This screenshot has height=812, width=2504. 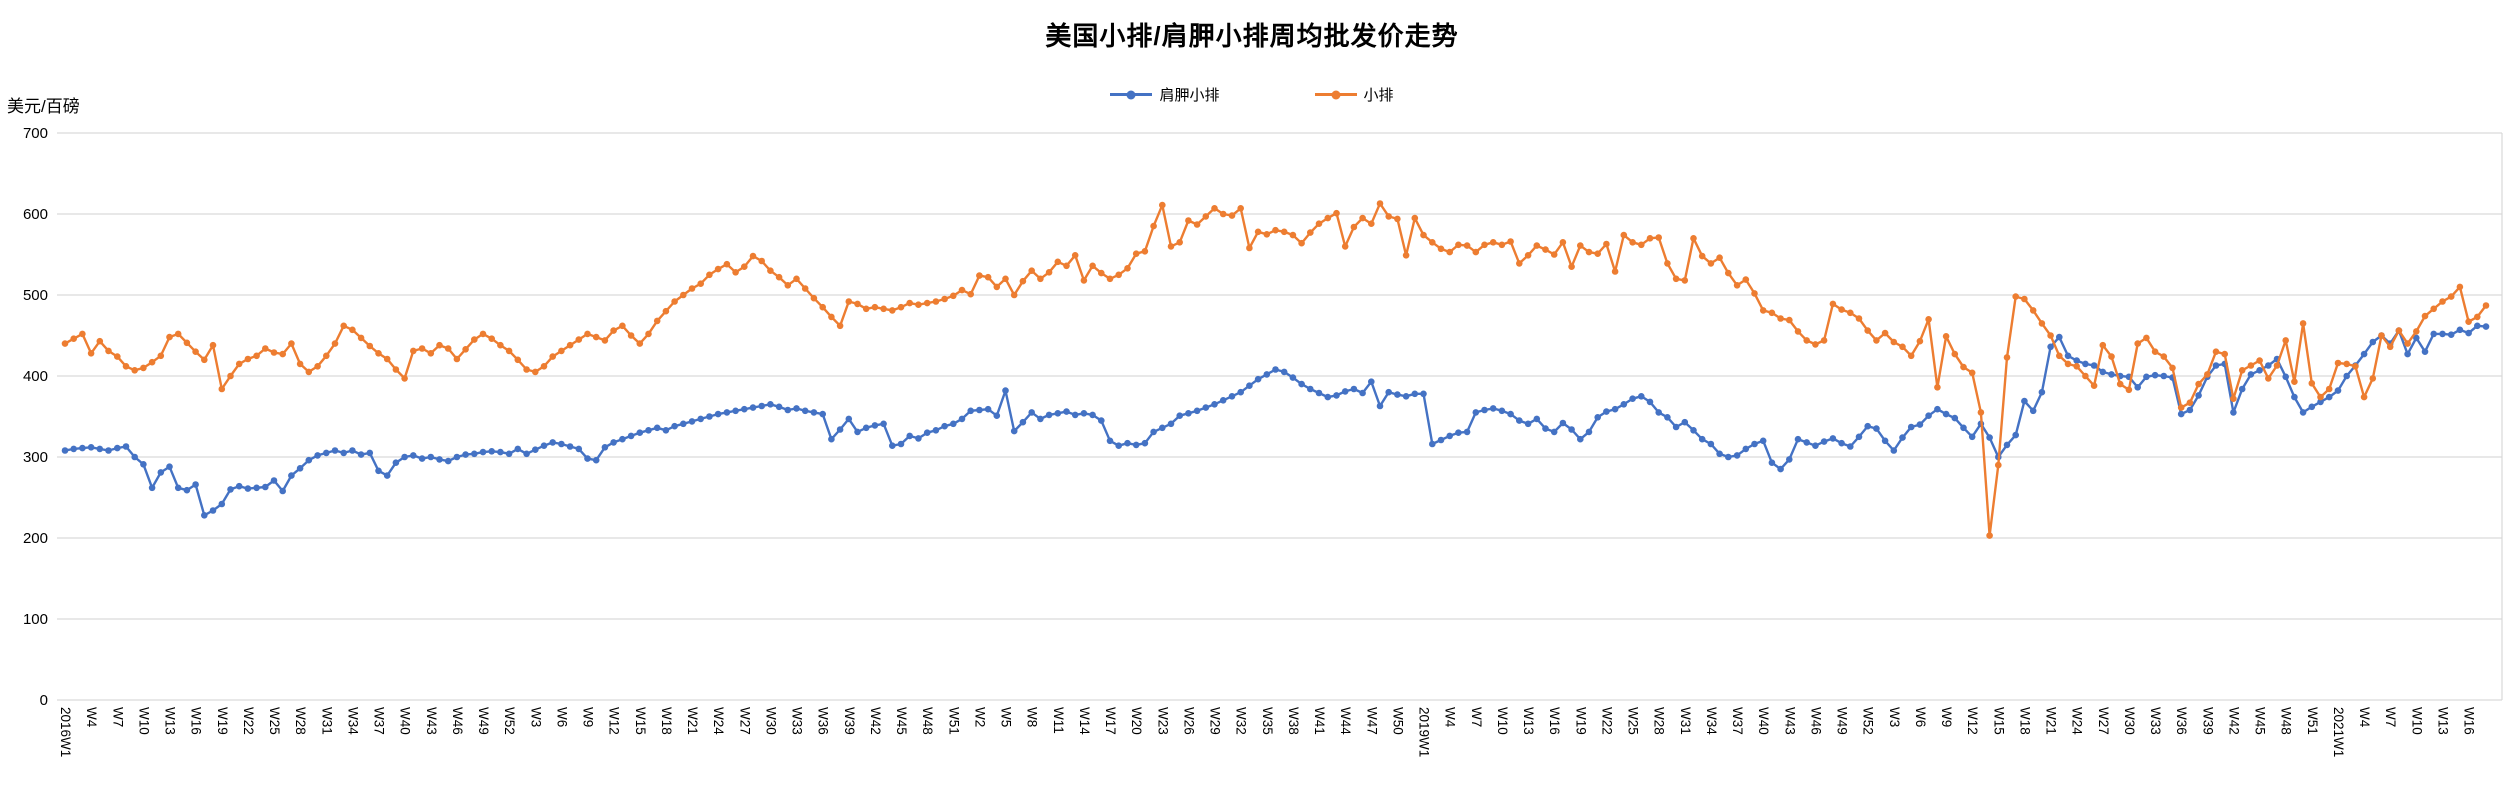 I want to click on y-tick-label: 300, so click(x=35, y=457).